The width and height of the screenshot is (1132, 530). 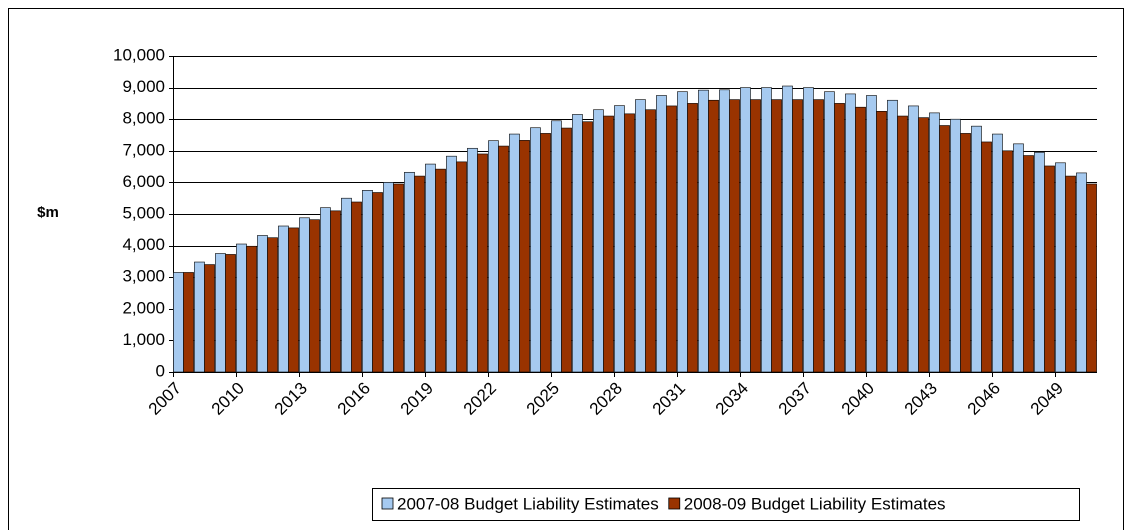 What do you see at coordinates (143, 86) in the screenshot?
I see `y-tick-label: 9,000` at bounding box center [143, 86].